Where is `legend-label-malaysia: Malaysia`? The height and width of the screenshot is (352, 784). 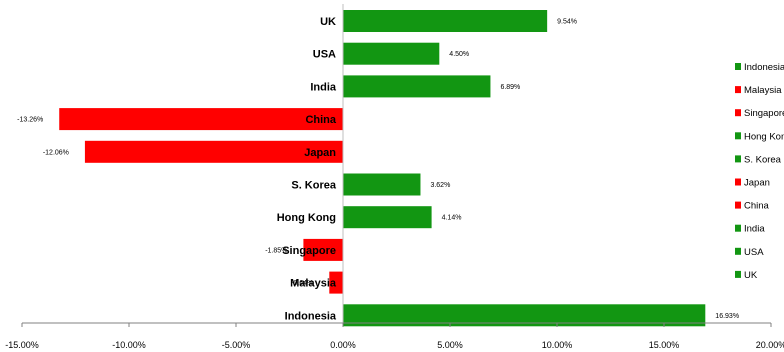
legend-label-malaysia: Malaysia is located at coordinates (763, 90).